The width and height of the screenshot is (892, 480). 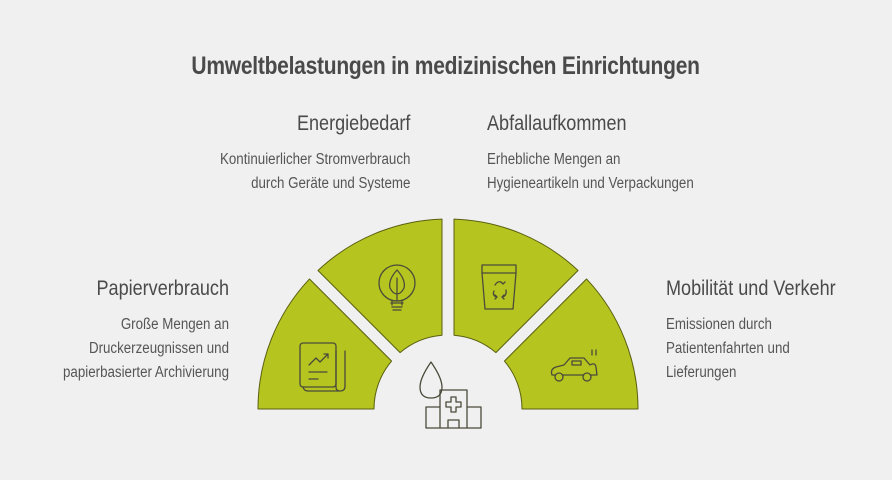 What do you see at coordinates (751, 288) in the screenshot?
I see `heading: Mobilität und Verkehr` at bounding box center [751, 288].